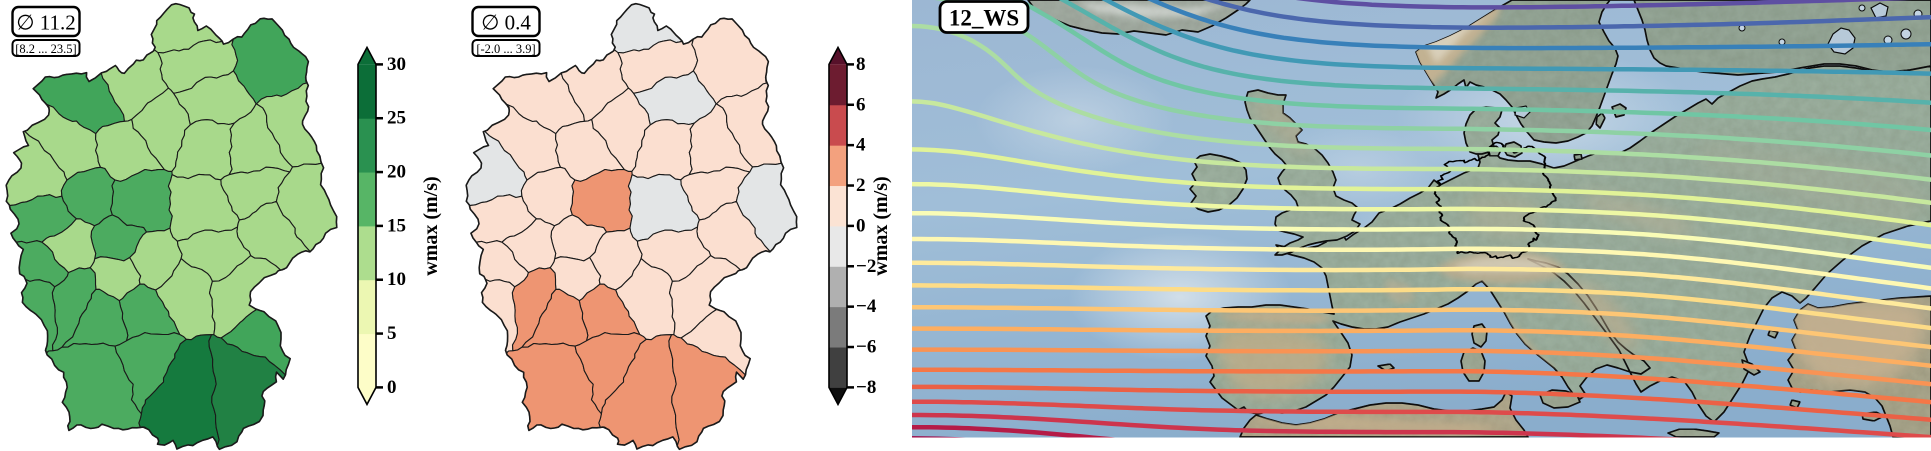 The width and height of the screenshot is (1931, 451). What do you see at coordinates (396, 279) in the screenshot?
I see `svg-text: 10` at bounding box center [396, 279].